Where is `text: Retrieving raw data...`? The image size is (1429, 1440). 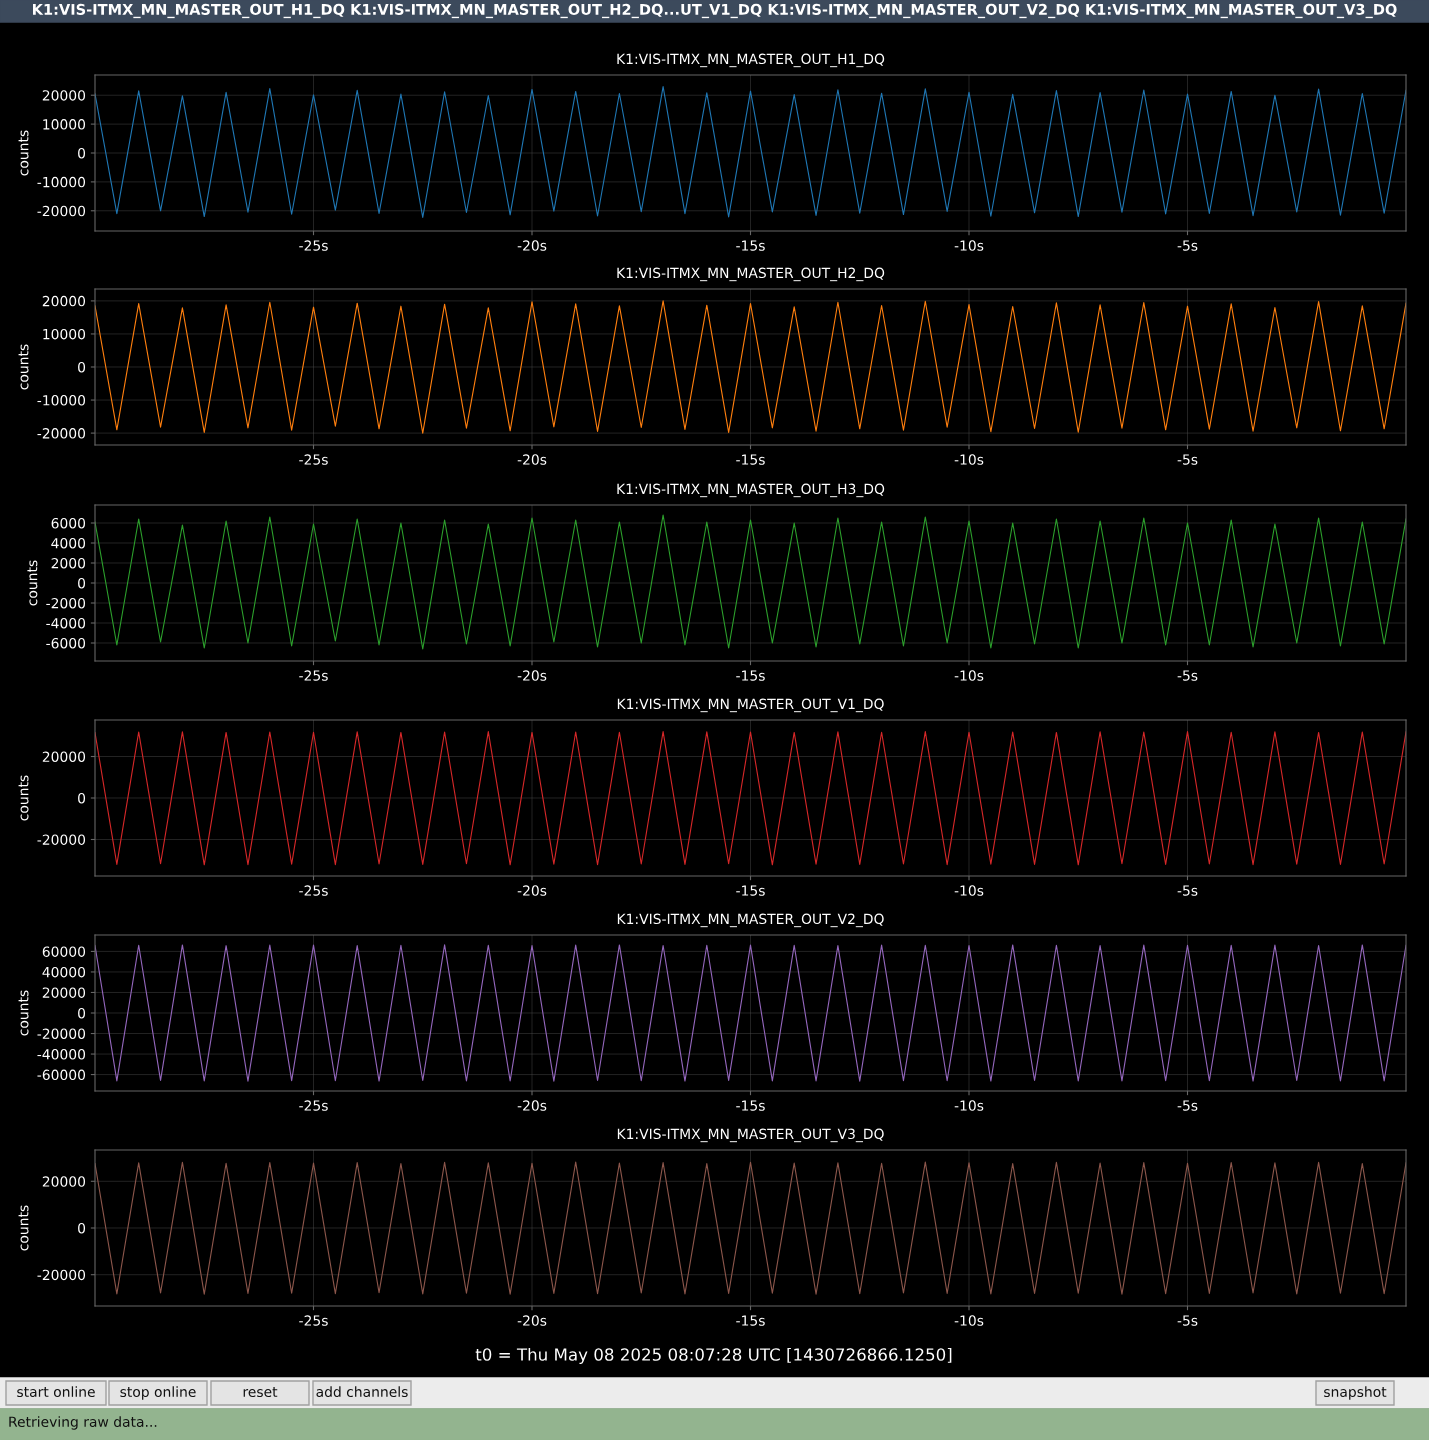 text: Retrieving raw data... is located at coordinates (83, 1423).